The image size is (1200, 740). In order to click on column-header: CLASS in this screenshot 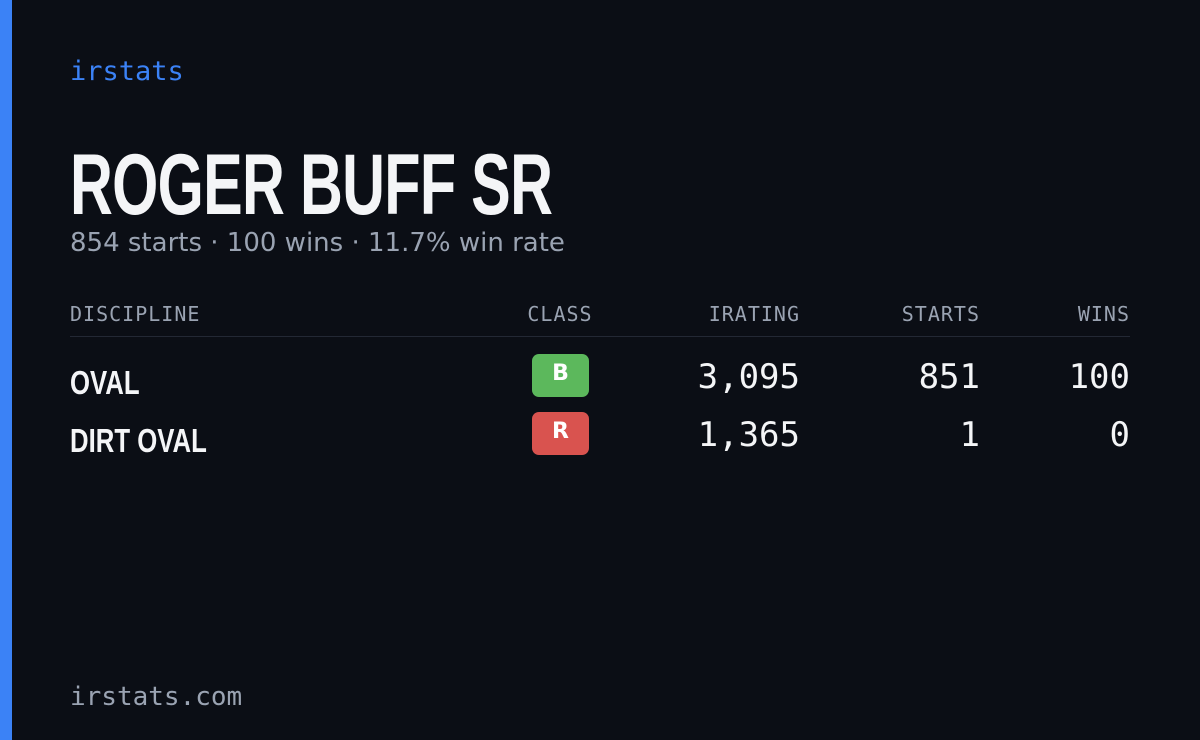, I will do `click(560, 314)`.